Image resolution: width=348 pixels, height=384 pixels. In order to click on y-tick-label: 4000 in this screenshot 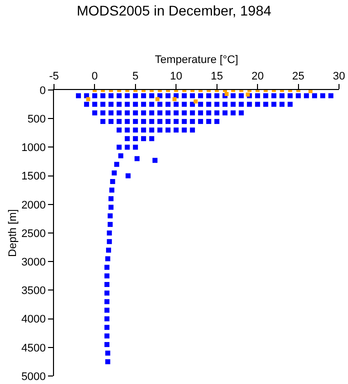, I will do `click(33, 320)`.